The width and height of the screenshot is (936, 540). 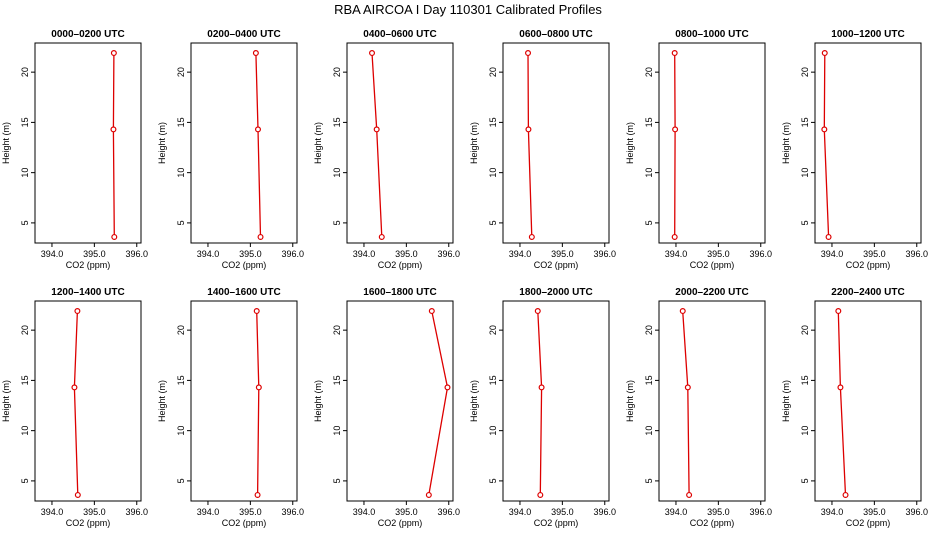 What do you see at coordinates (711, 34) in the screenshot?
I see `panel-title: 0800–1000 UTC` at bounding box center [711, 34].